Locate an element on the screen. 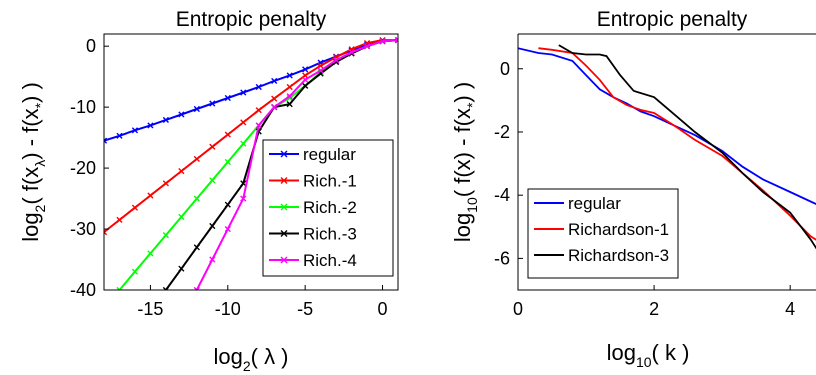 The image size is (816, 375). left-y-tick-label: -40 is located at coordinates (83, 290).